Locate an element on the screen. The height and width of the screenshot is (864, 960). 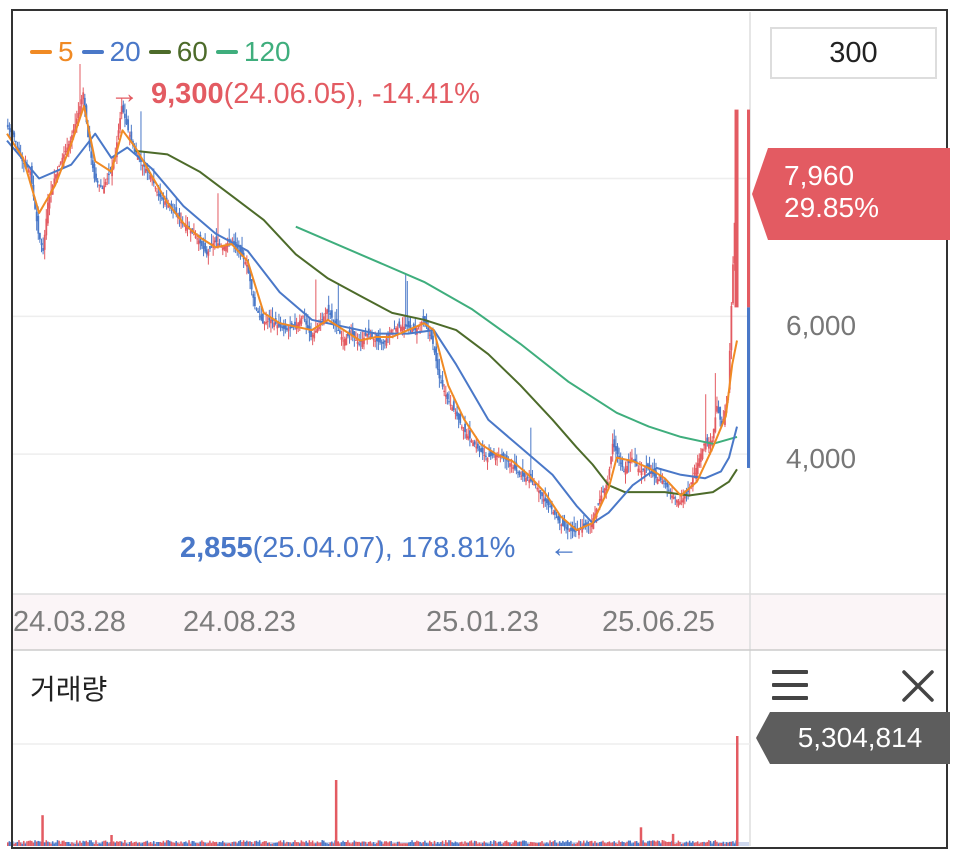
y-tick-6000: 6,000 is located at coordinates (821, 325).